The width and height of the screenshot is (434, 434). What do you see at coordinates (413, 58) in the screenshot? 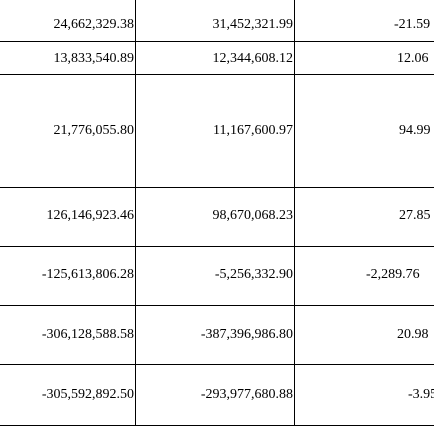
I see `table-cell: 12.06` at bounding box center [413, 58].